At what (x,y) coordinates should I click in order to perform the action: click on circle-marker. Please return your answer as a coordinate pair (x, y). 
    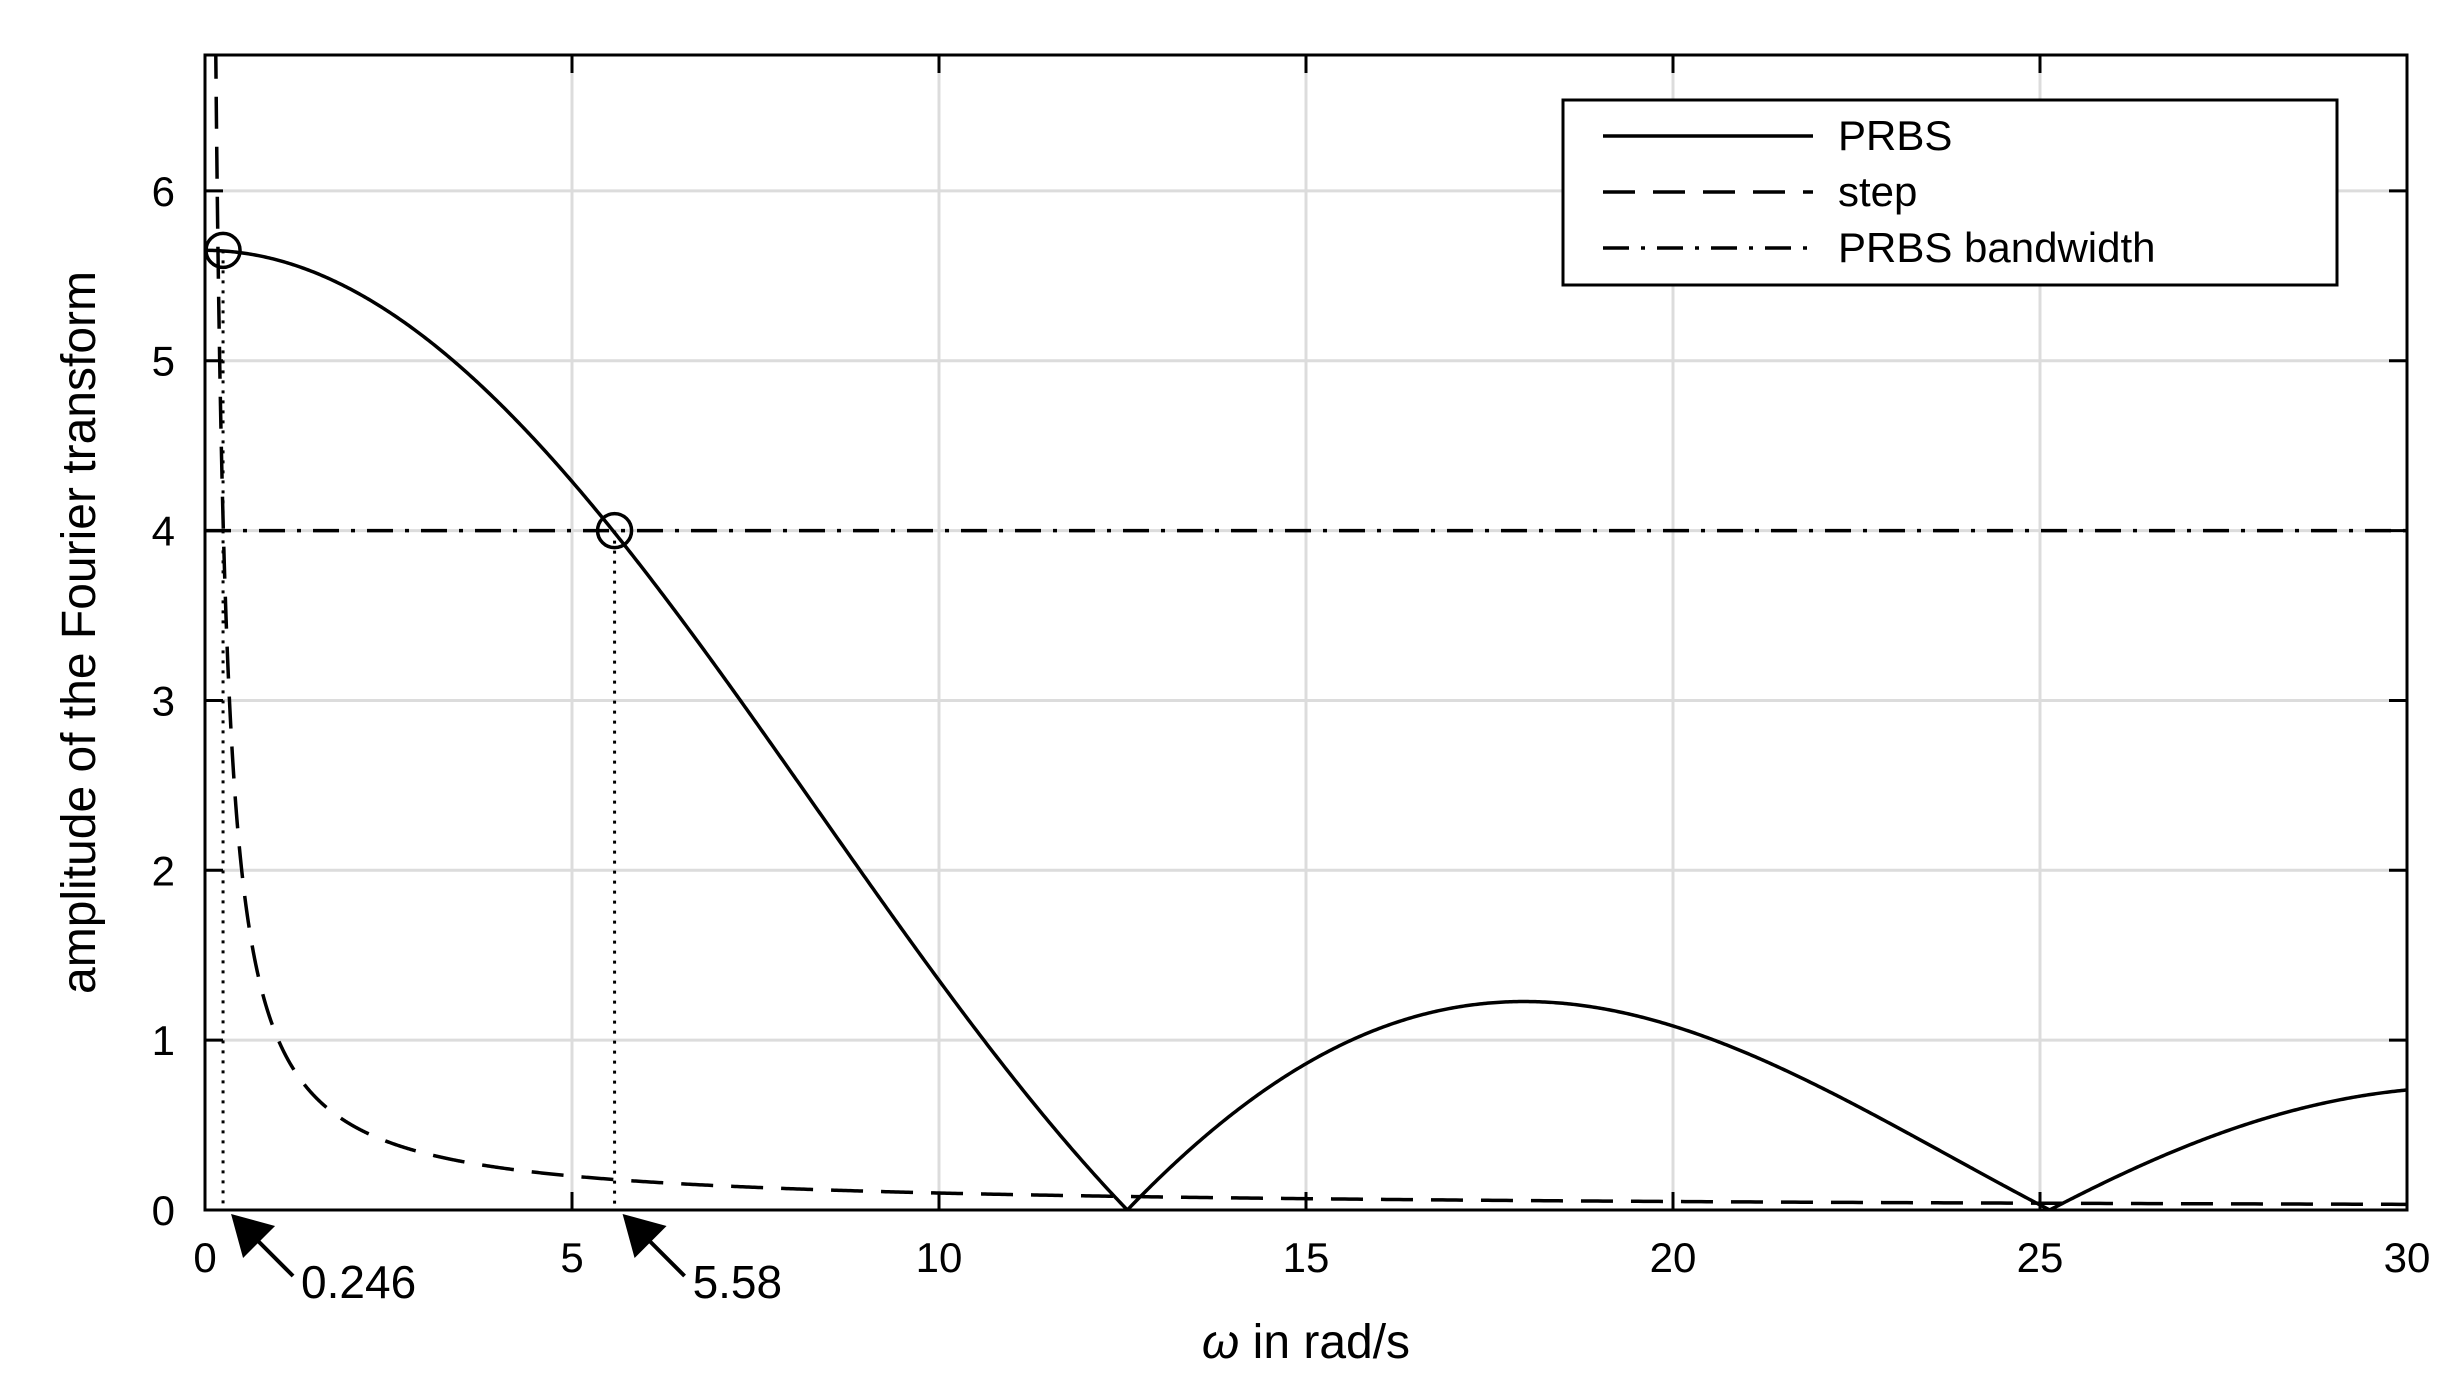
    Looking at the image, I should click on (614, 530).